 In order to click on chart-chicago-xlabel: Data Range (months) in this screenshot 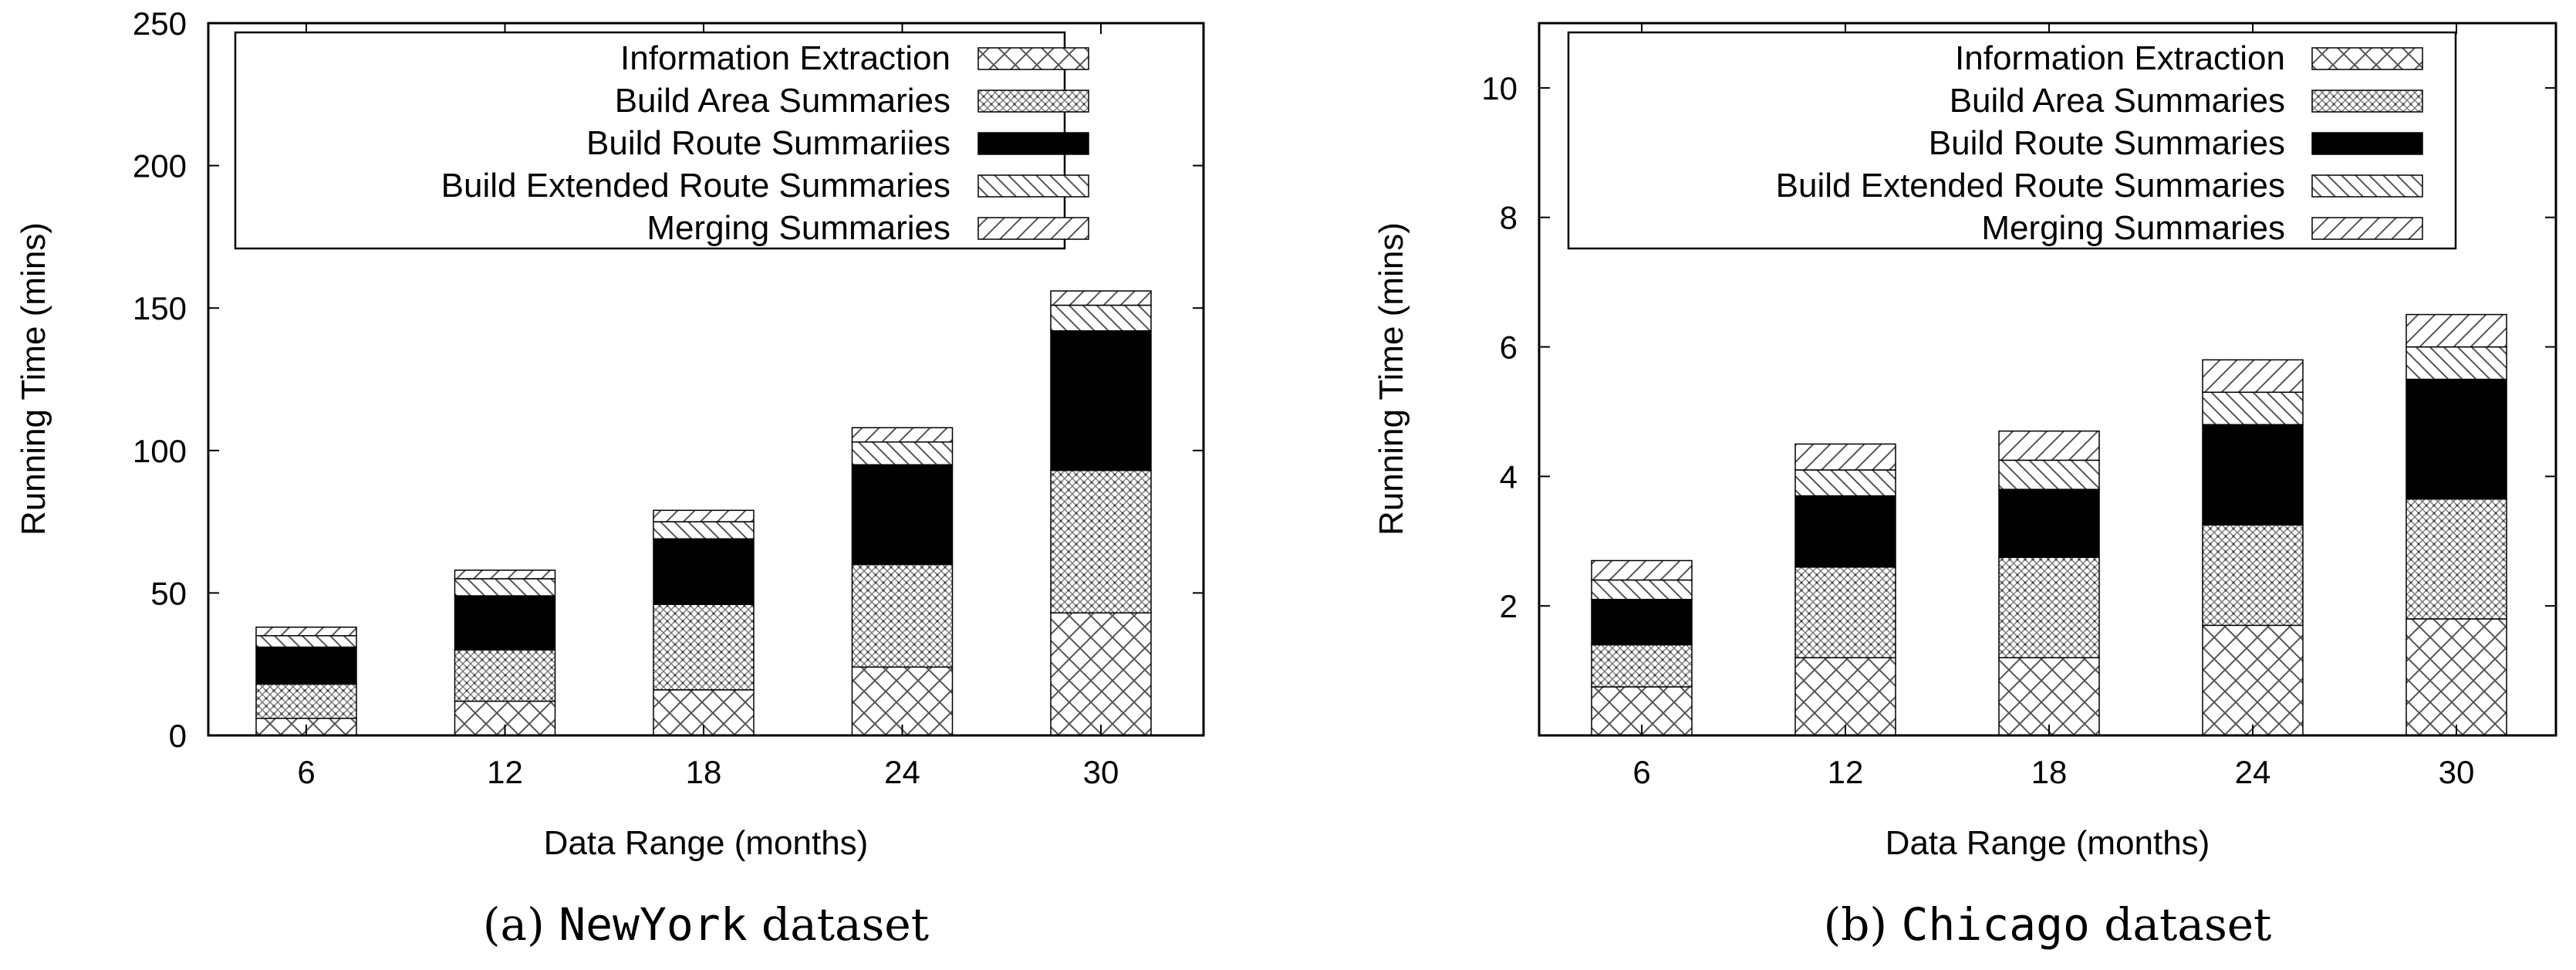, I will do `click(2048, 843)`.